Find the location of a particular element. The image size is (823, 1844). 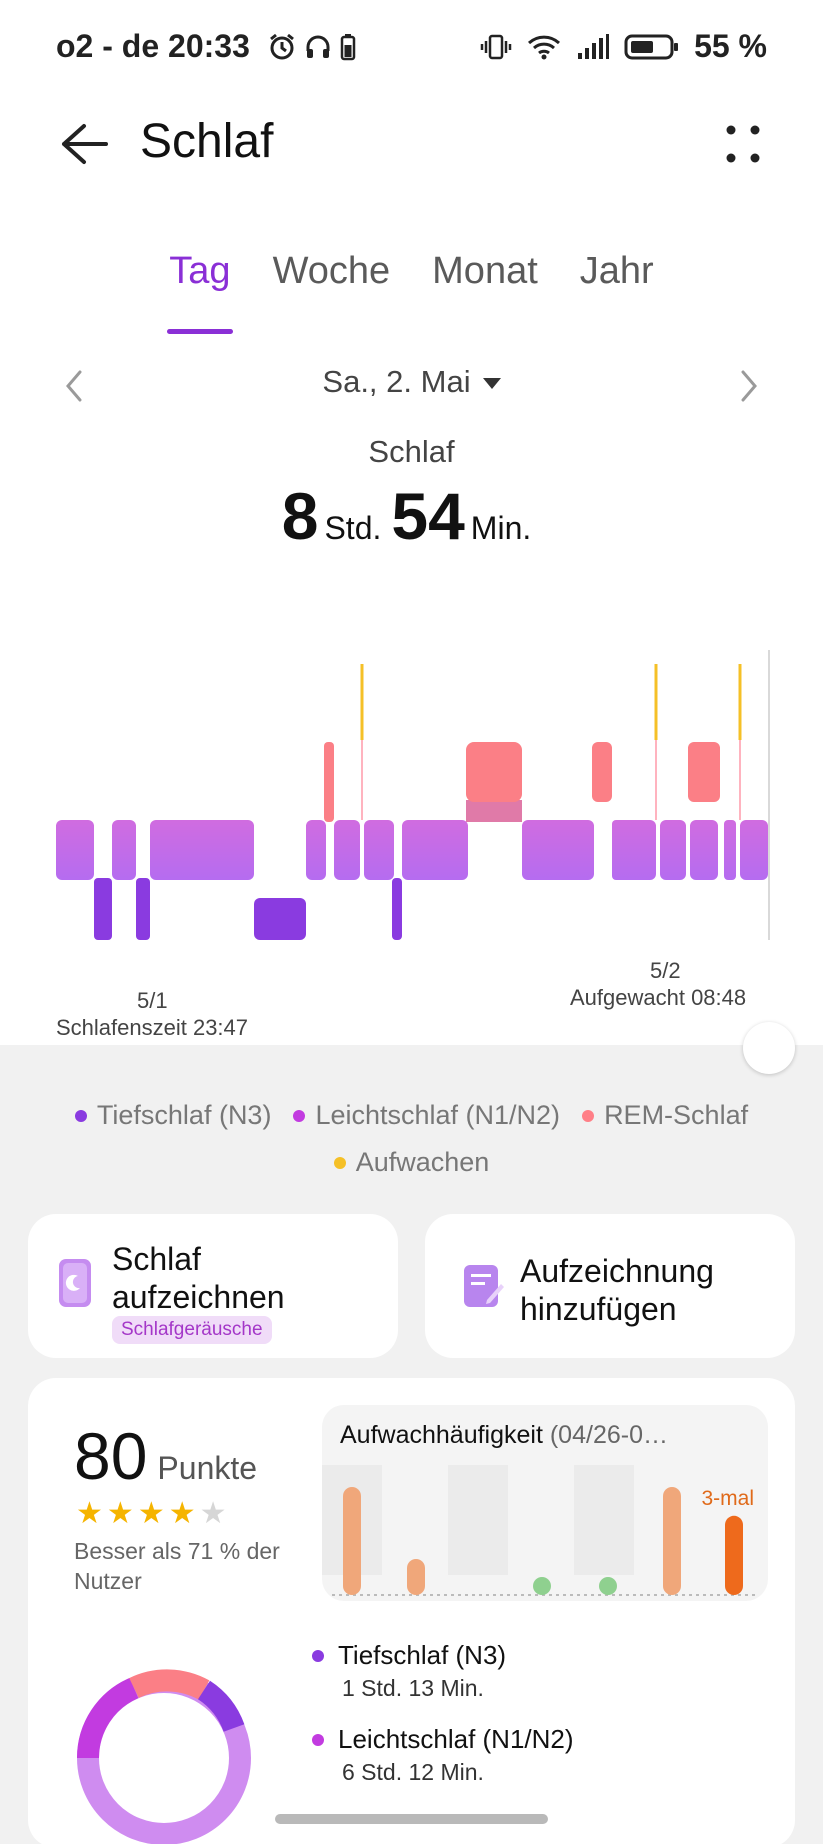

donut-arc-rem is located at coordinates (169, 1684).